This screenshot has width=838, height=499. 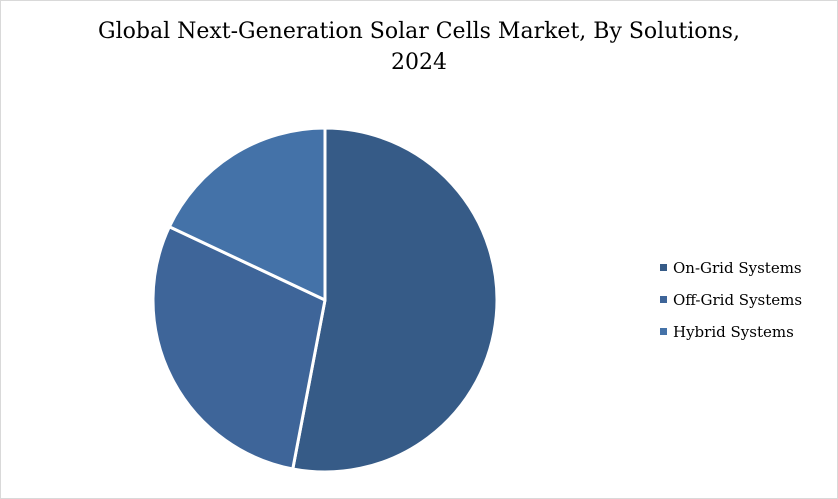 What do you see at coordinates (247, 214) in the screenshot?
I see `pie-slice-hybrid-systems` at bounding box center [247, 214].